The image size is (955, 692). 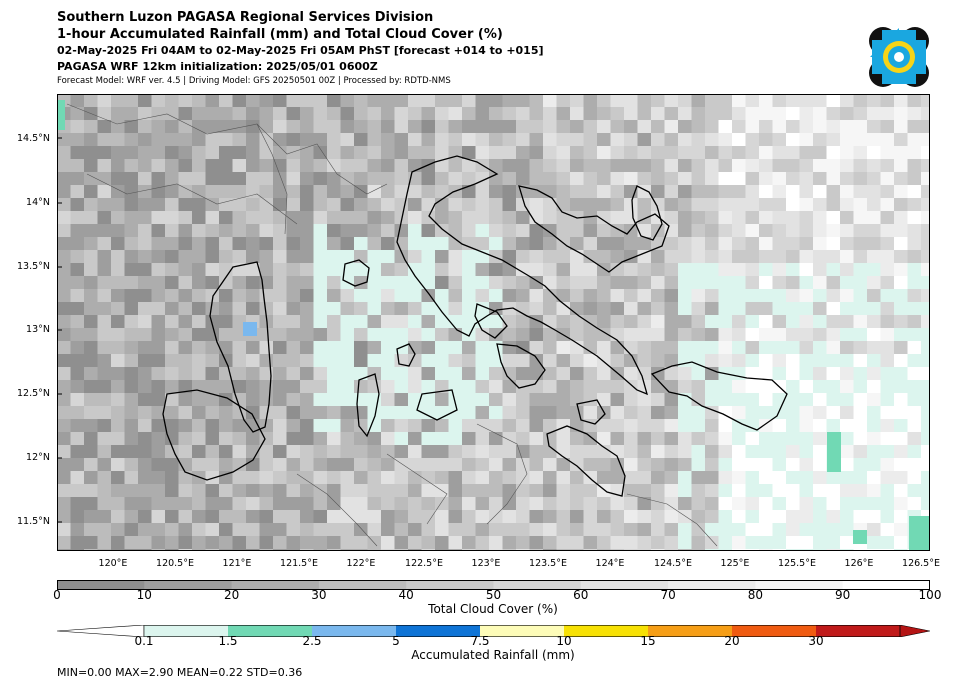 What do you see at coordinates (914, 631) in the screenshot?
I see `rain-extend-high` at bounding box center [914, 631].